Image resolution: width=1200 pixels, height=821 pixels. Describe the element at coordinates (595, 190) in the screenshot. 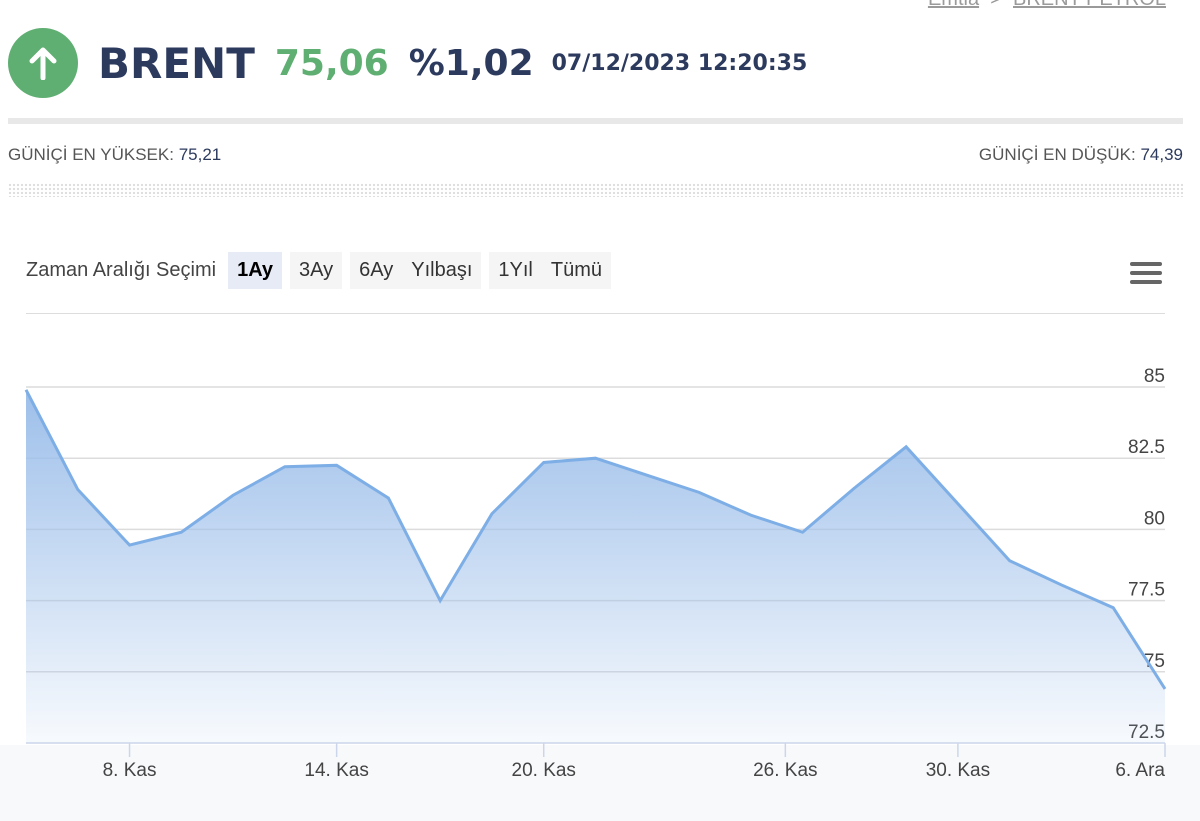

I see `dotted-divider` at that location.